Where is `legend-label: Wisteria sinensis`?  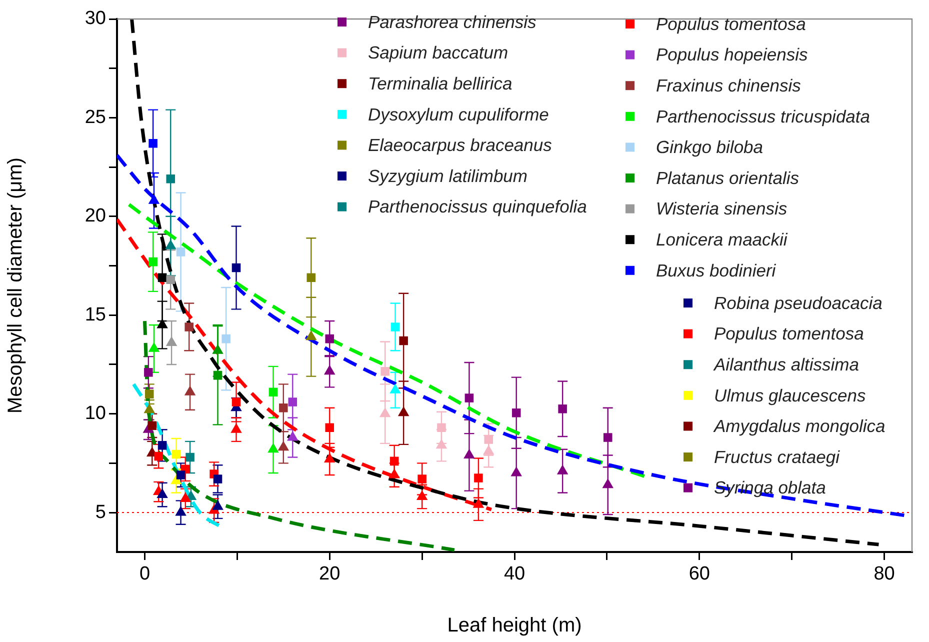 legend-label: Wisteria sinensis is located at coordinates (722, 208).